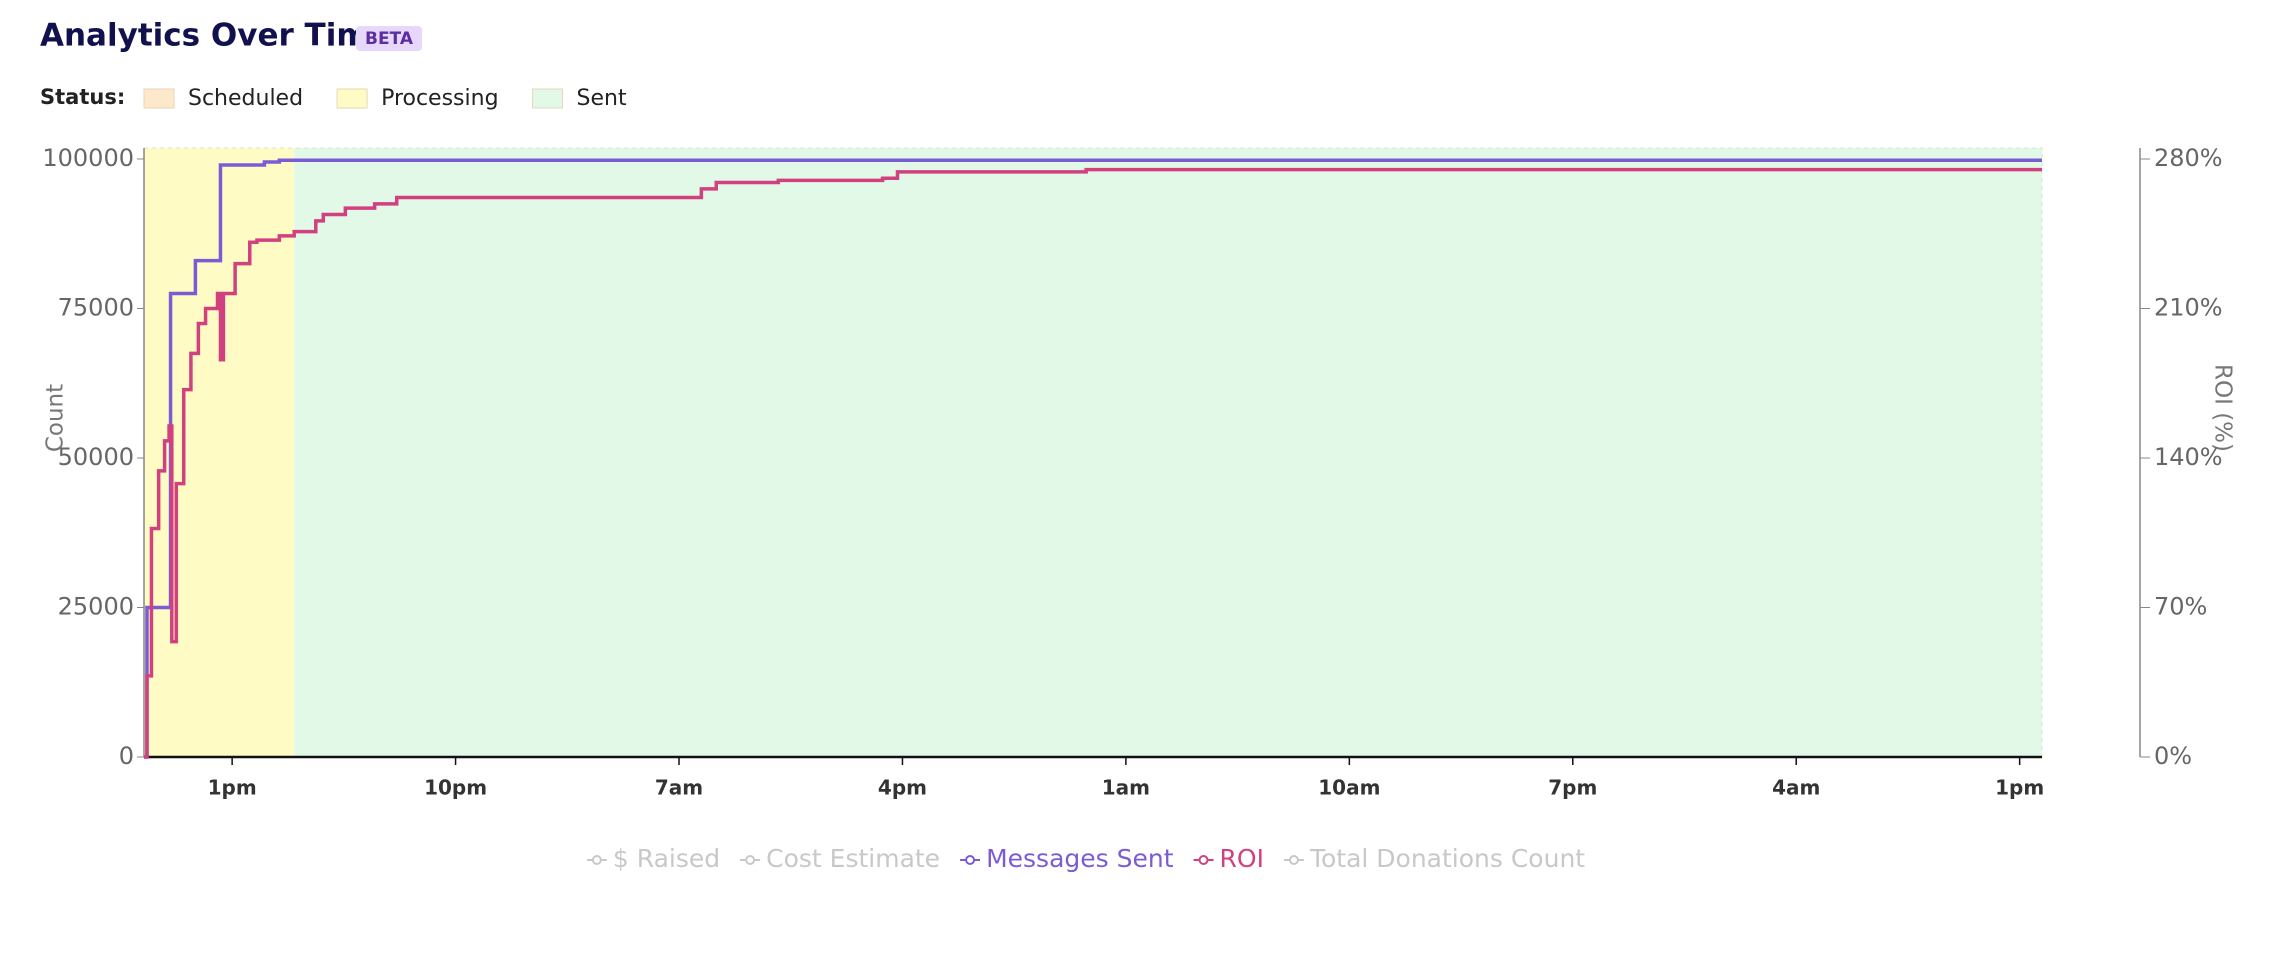 This screenshot has width=2272, height=958. I want to click on y2-axis-label: ROI (%), so click(2223, 408).